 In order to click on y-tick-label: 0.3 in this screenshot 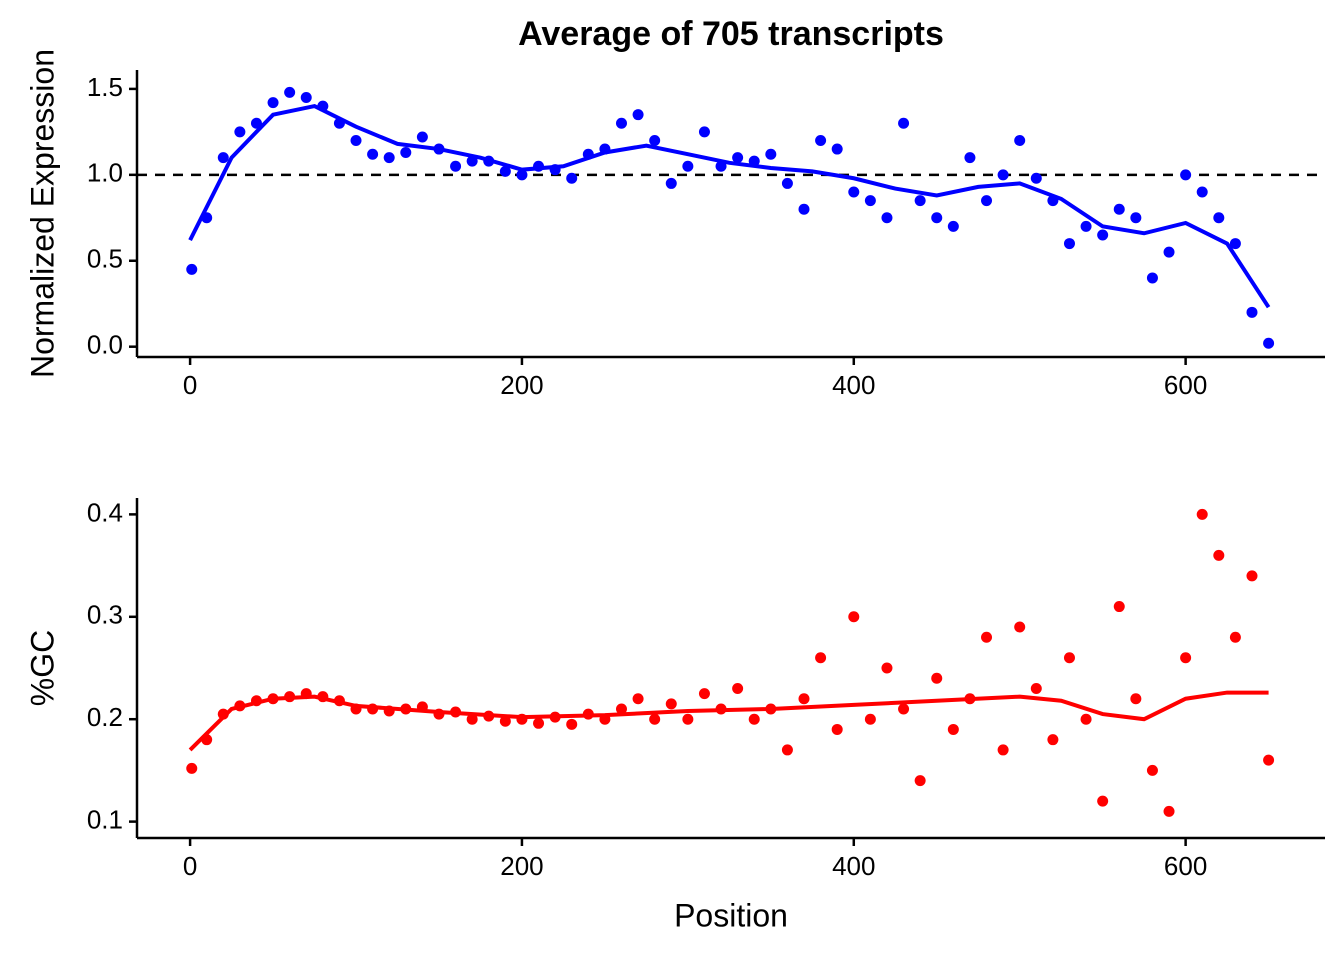, I will do `click(105, 615)`.